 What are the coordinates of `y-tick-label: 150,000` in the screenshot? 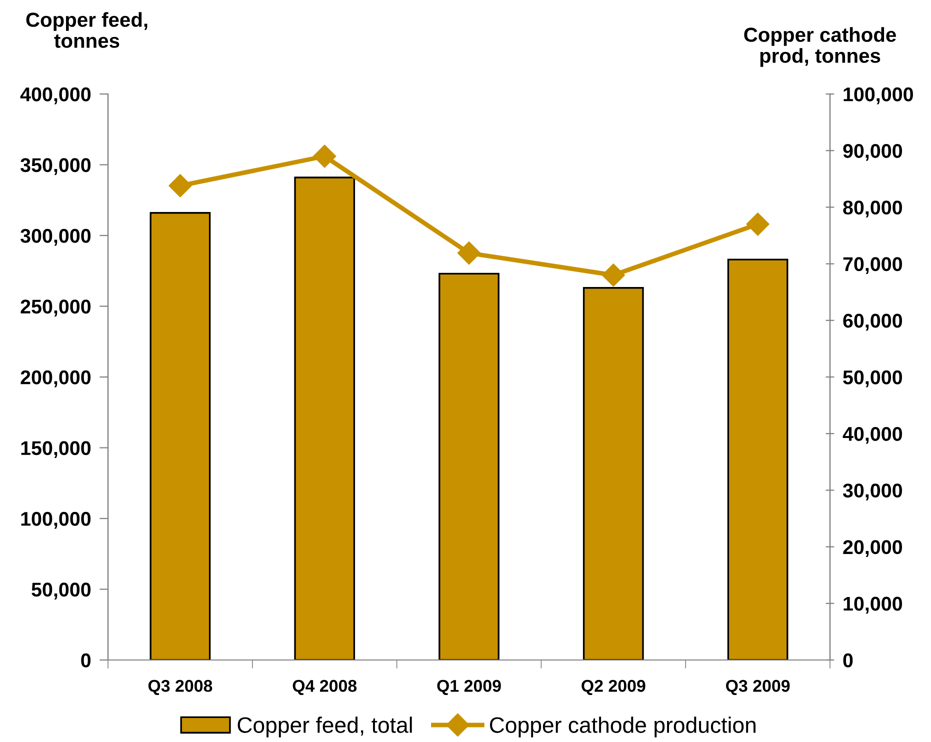 It's located at (56, 449).